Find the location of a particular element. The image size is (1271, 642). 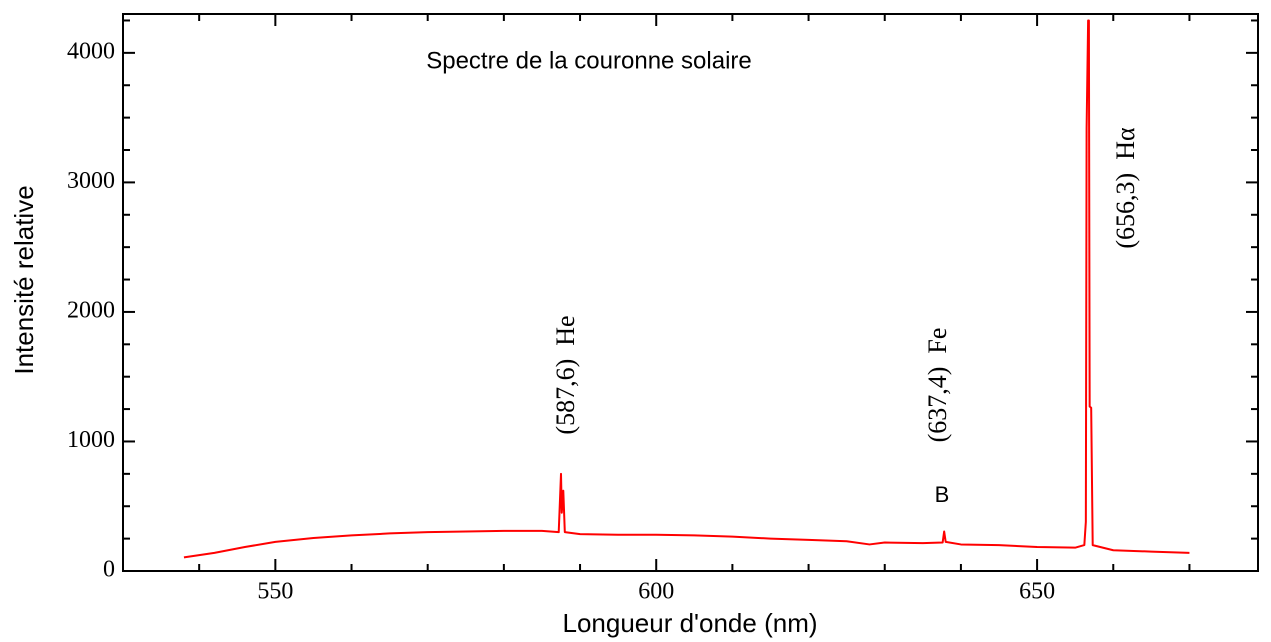

y-axis-label: Intensité relative is located at coordinates (24, 279).